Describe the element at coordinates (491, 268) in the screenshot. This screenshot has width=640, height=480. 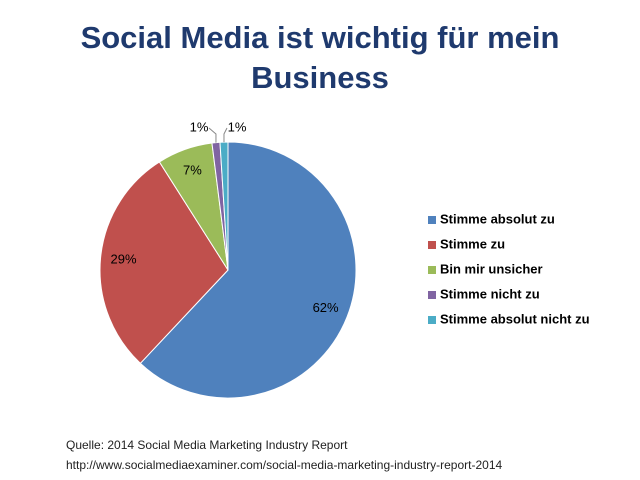
I see `legend-label: Bin mir unsicher` at that location.